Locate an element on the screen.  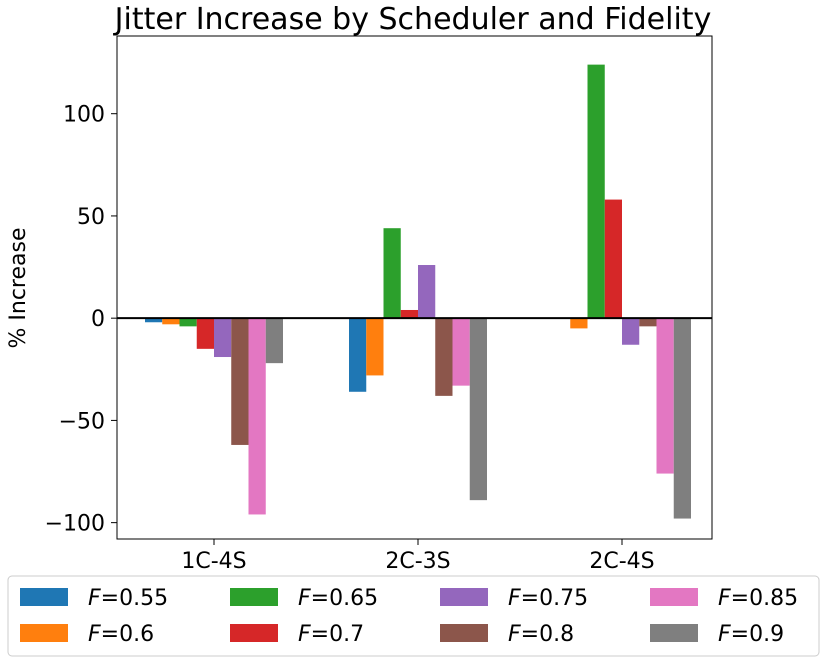
bar-2C-3S-F0.65 is located at coordinates (392, 273).